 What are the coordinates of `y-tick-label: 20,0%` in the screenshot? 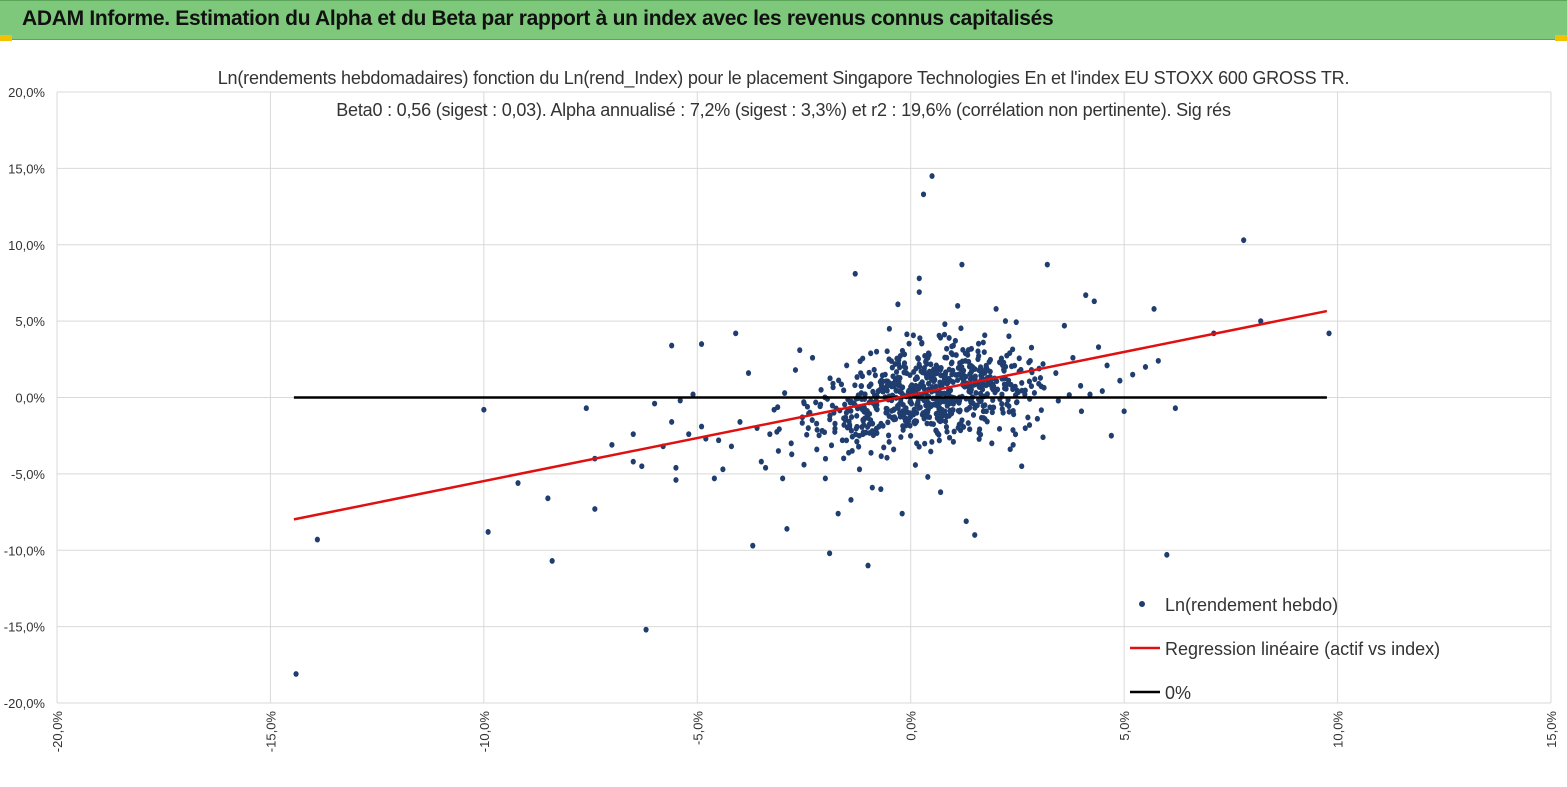 It's located at (26, 92).